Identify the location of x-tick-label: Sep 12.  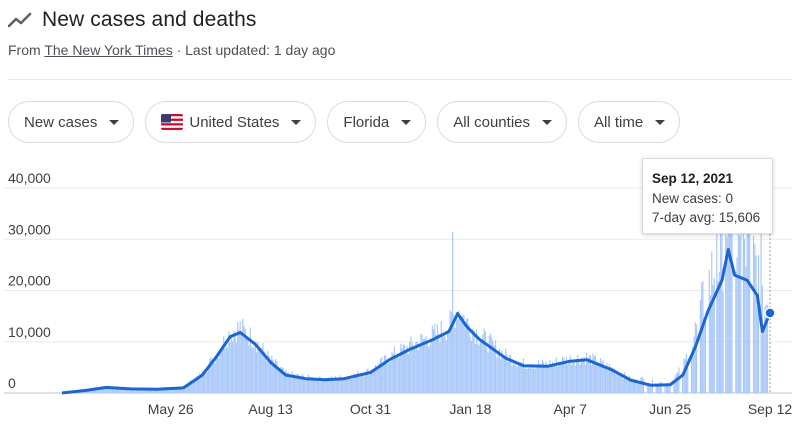
(770, 409).